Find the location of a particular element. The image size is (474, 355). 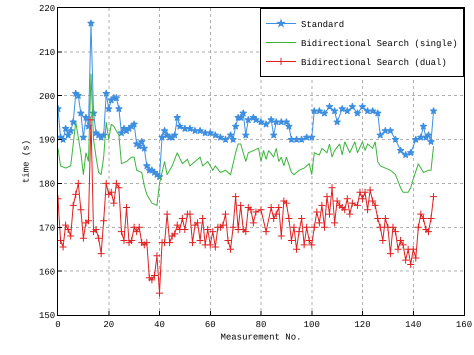

y-axis-title: time (s) is located at coordinates (26, 162).